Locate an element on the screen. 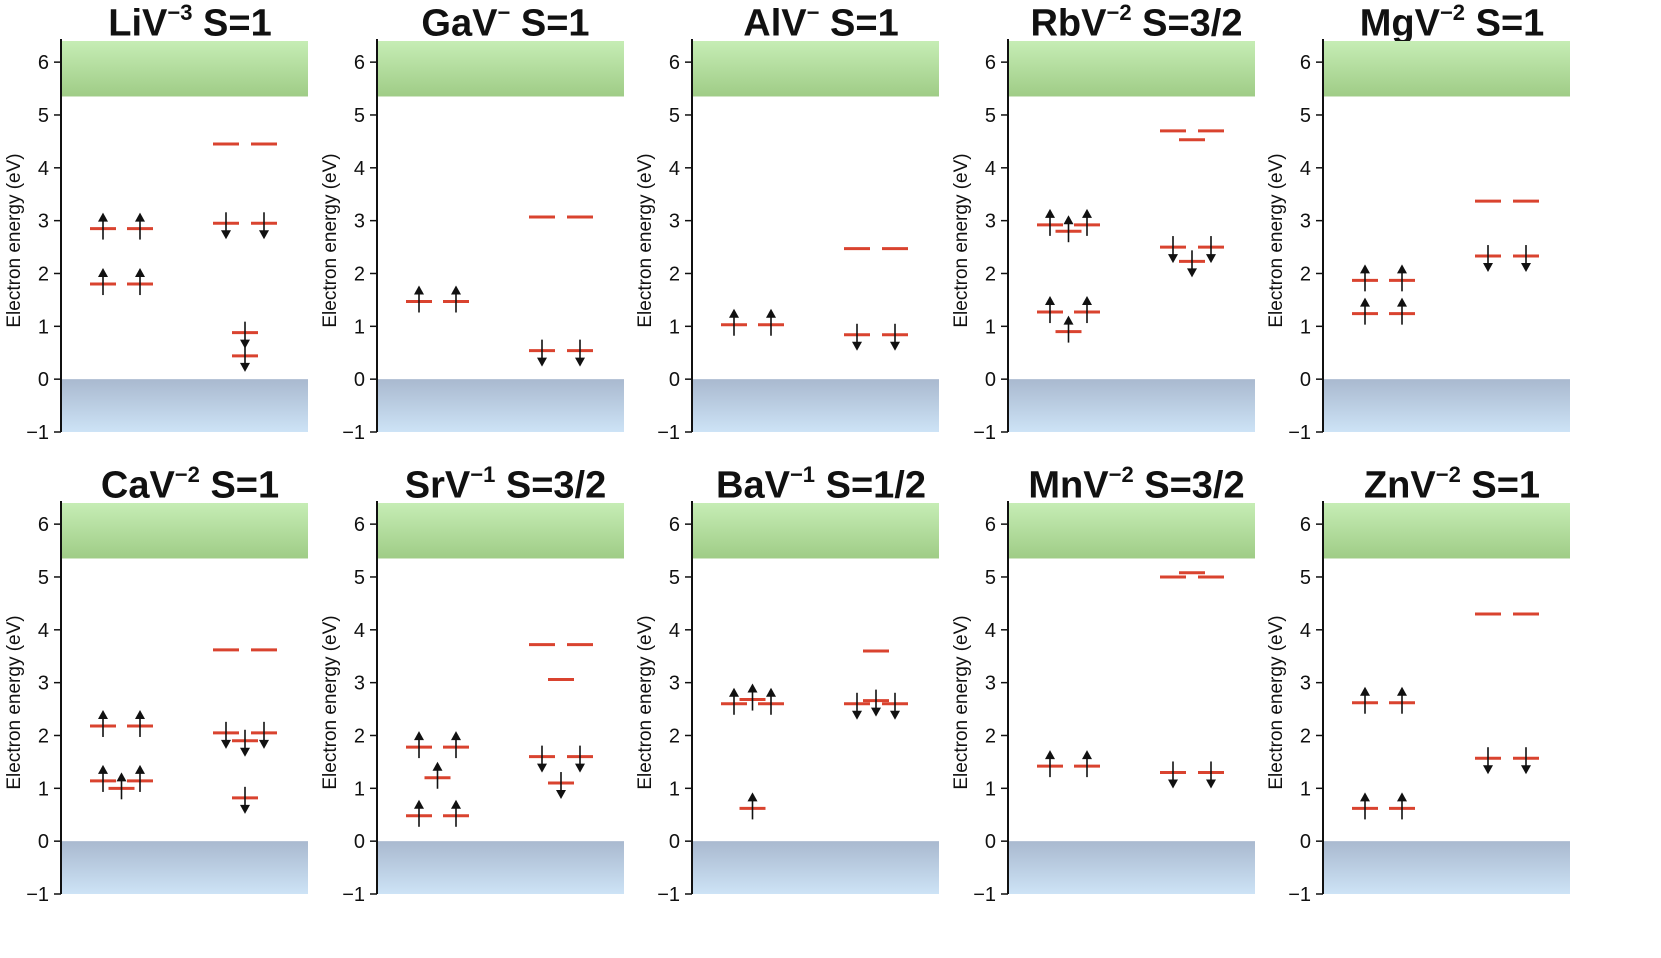  panel-title-defect: MnV is located at coordinates (1068, 485).